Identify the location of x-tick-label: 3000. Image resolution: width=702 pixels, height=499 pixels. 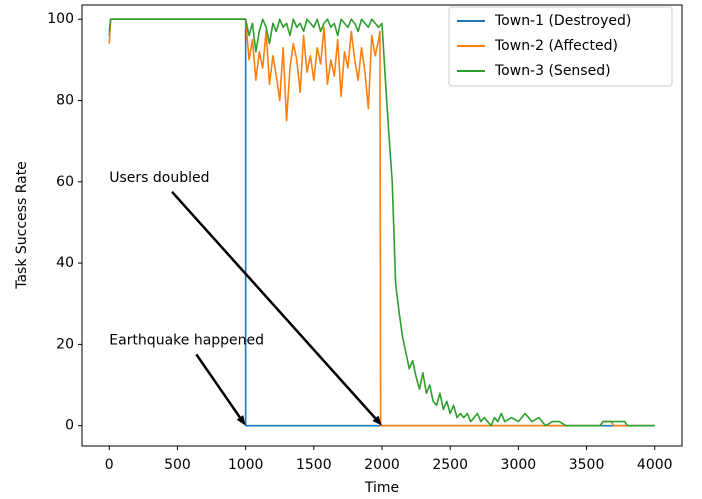
(519, 465).